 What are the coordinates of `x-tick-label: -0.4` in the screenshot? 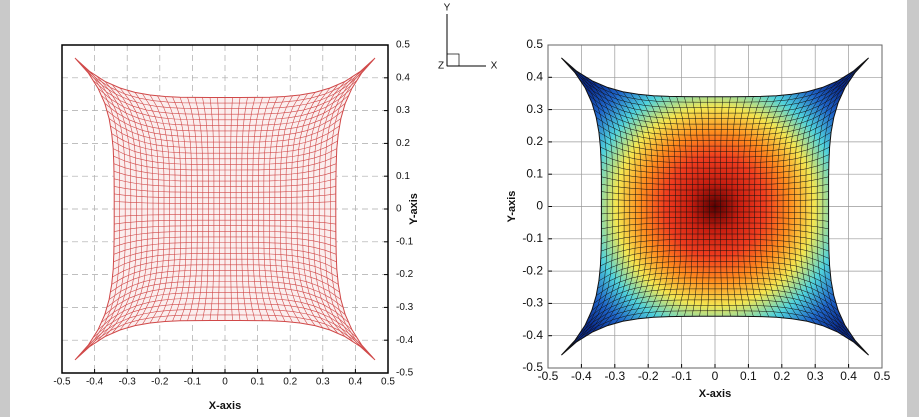 It's located at (581, 376).